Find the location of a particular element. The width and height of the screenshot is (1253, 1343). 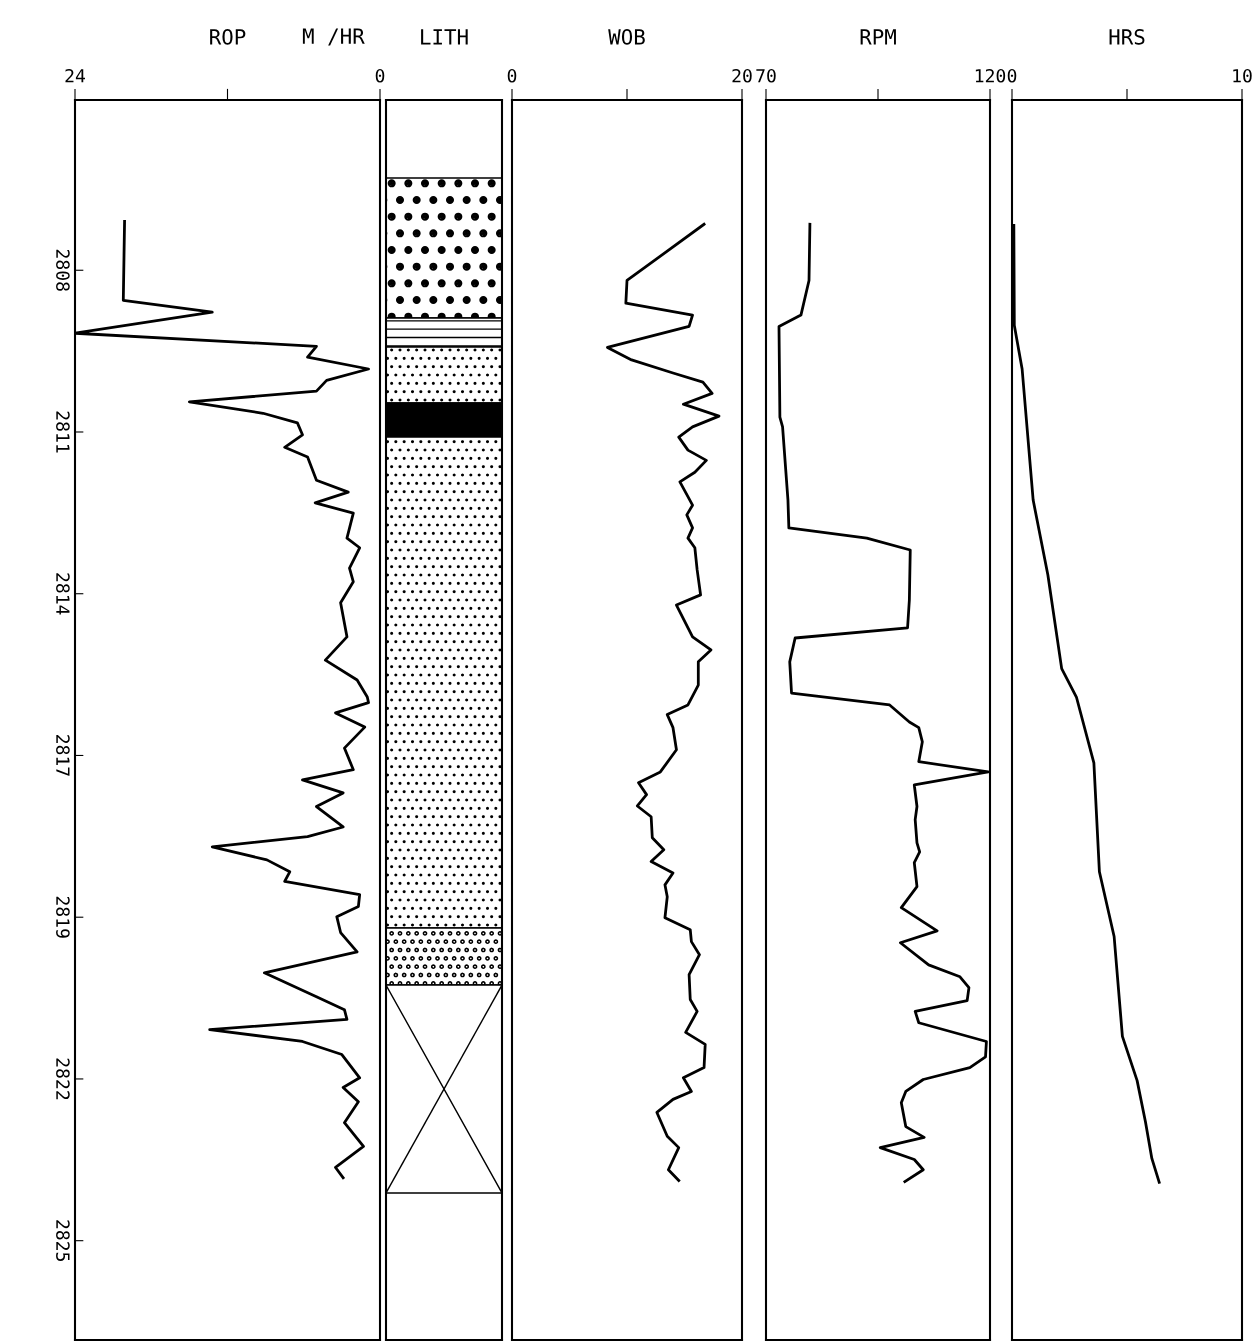

y-tick-label: 2808 is located at coordinates (63, 270).